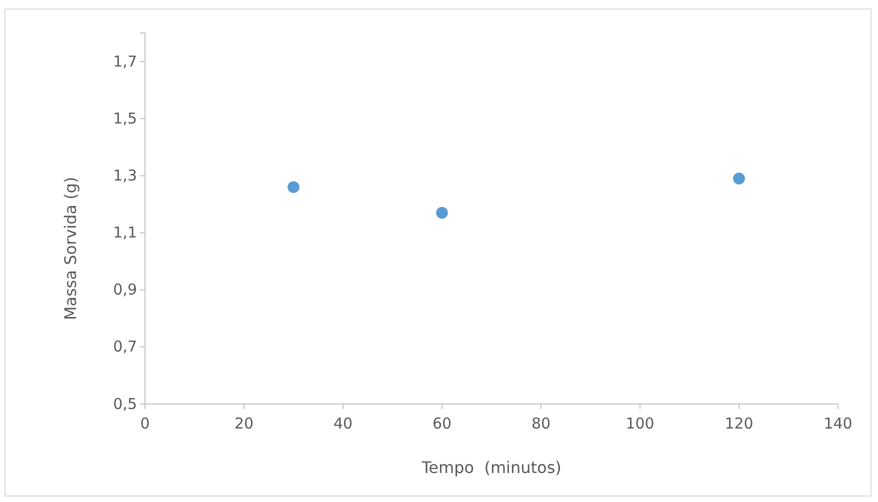  What do you see at coordinates (125, 175) in the screenshot?
I see `y-tick-label: 1,3` at bounding box center [125, 175].